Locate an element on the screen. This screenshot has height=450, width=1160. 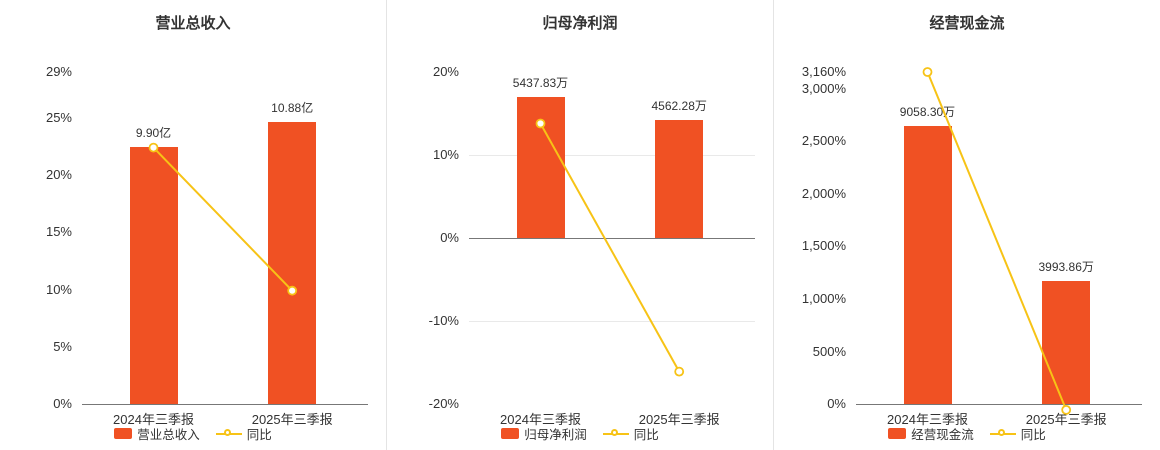
y-axis-tick: 500% is located at coordinates (829, 351).